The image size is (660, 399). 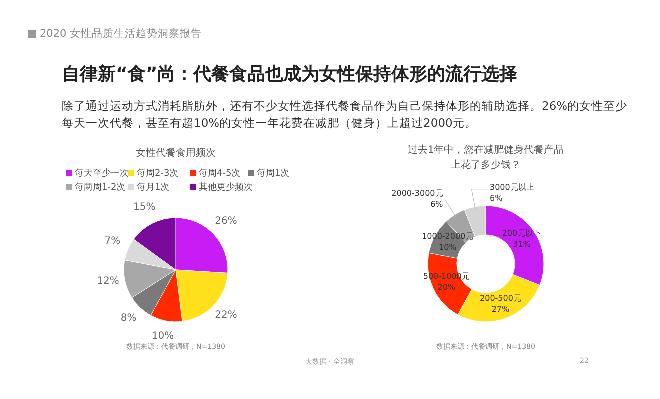 I want to click on legend-label: 每天至少一次, so click(x=102, y=174).